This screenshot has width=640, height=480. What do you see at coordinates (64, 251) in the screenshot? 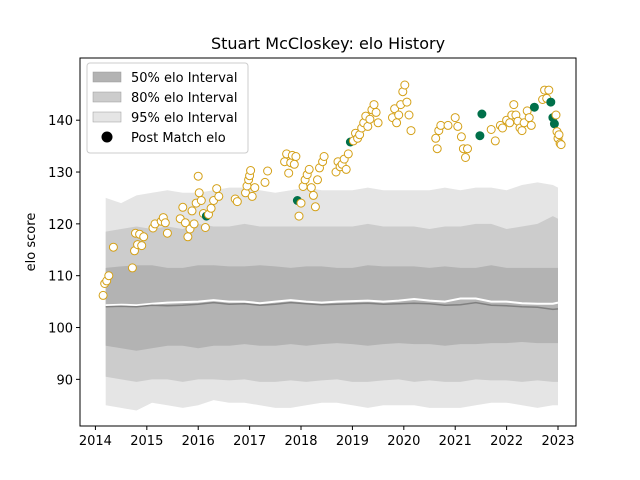
I see `y-axis-ticks: 90 100 110 120 130 140` at bounding box center [64, 251].